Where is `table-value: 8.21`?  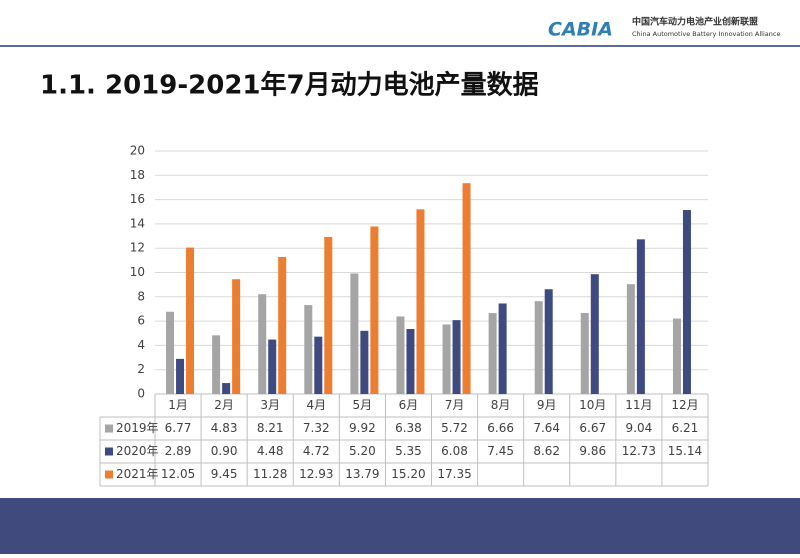 table-value: 8.21 is located at coordinates (270, 428).